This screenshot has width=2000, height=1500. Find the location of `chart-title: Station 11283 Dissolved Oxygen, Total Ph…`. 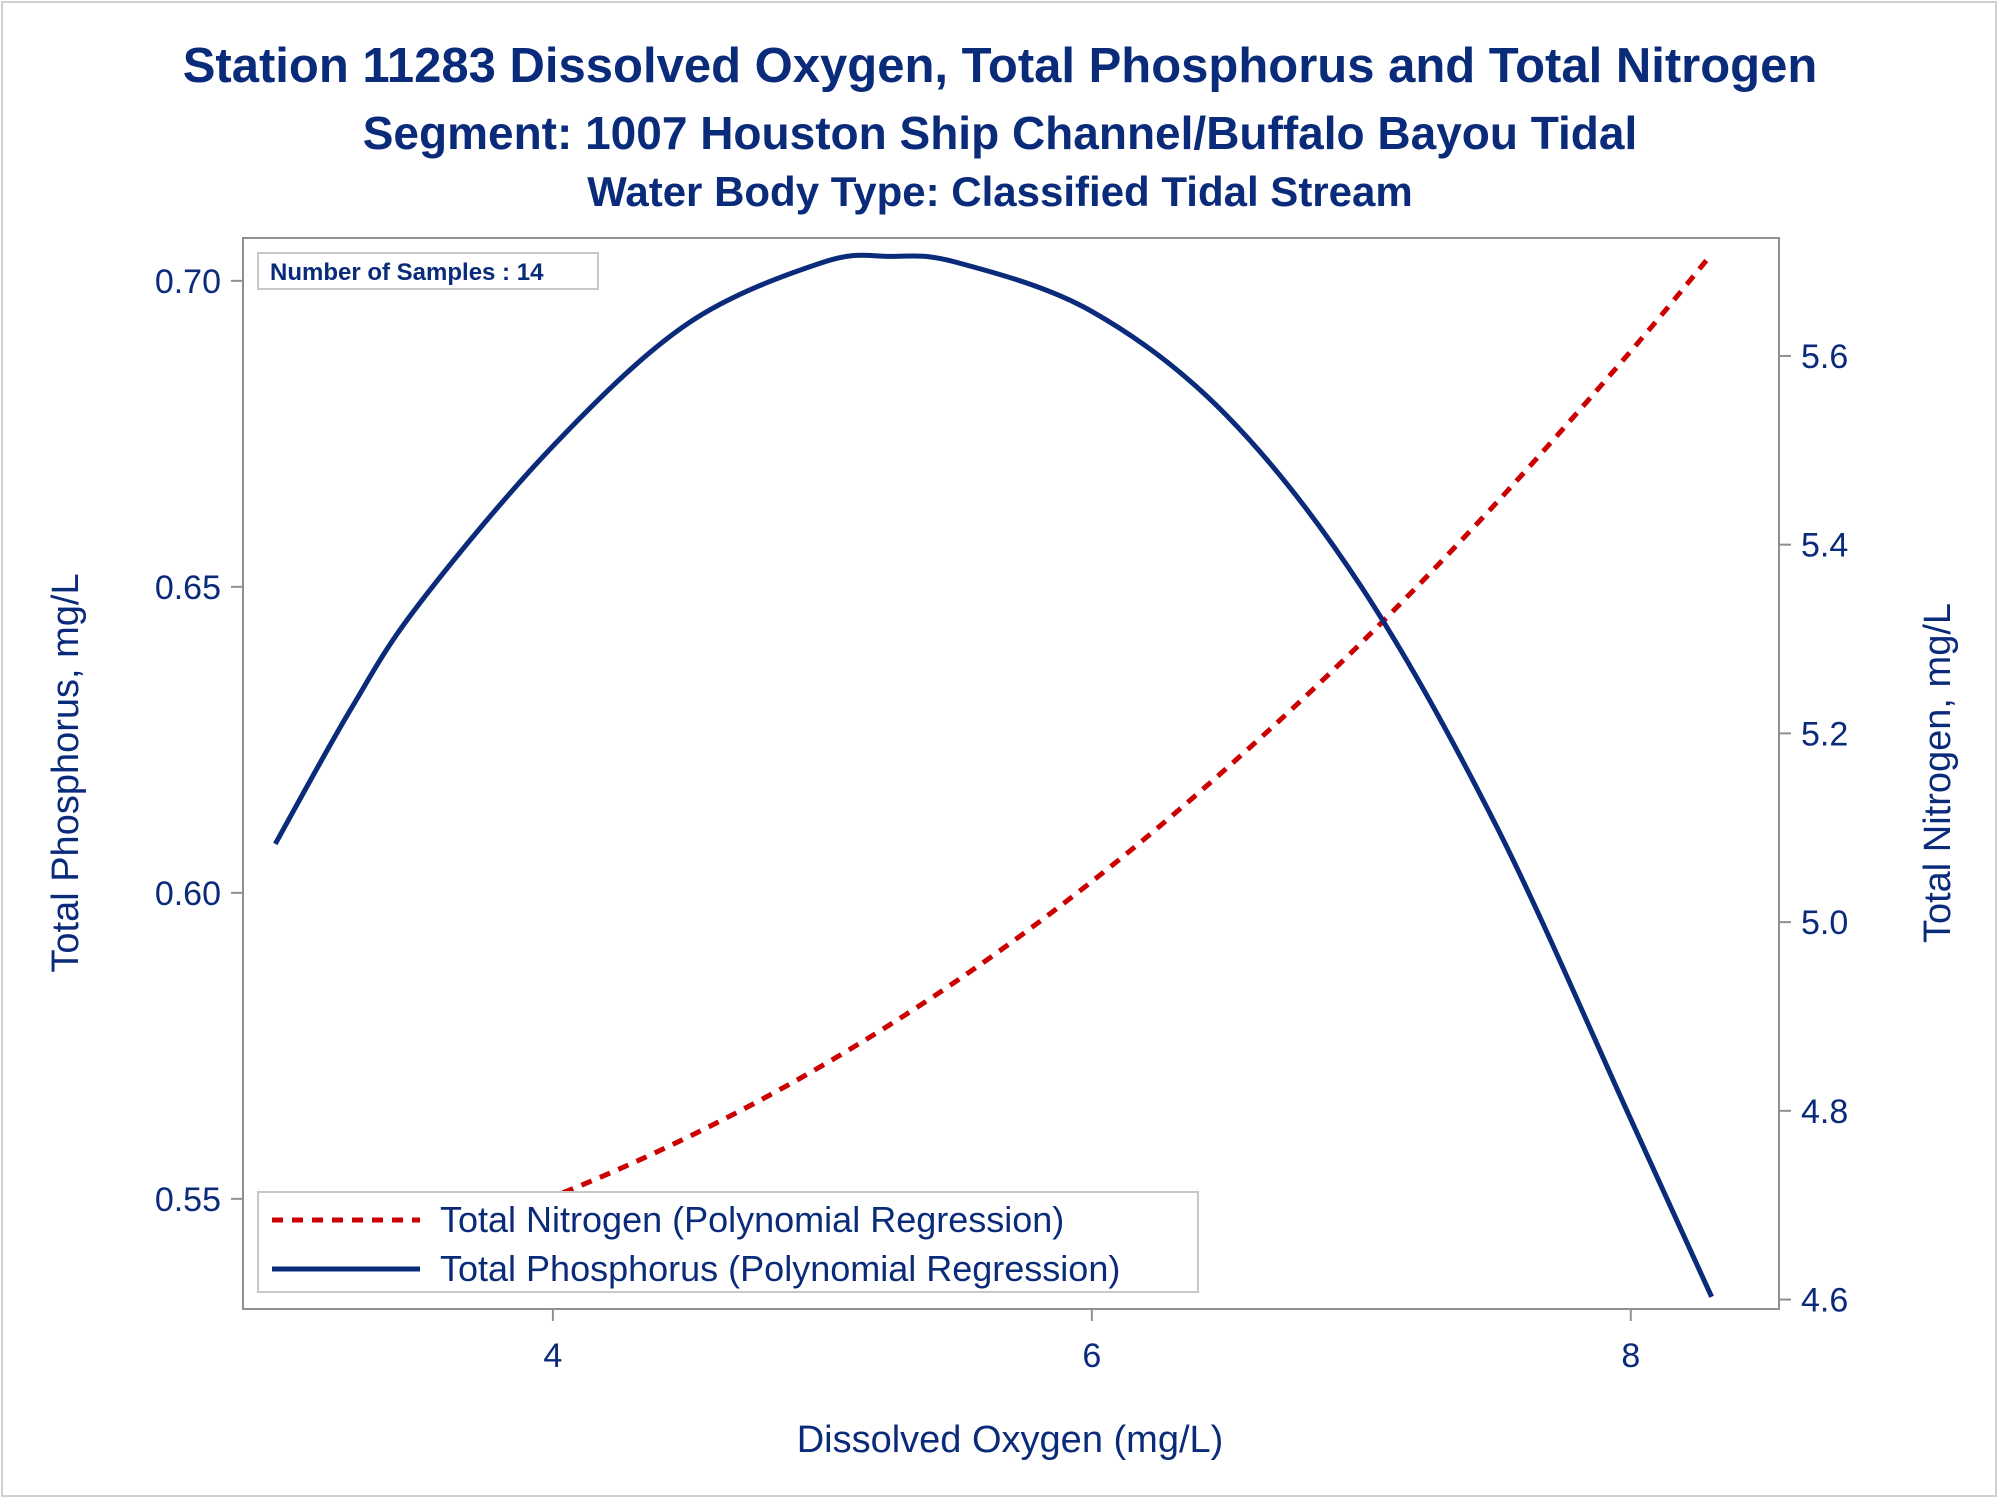

chart-title: Station 11283 Dissolved Oxygen, Total Ph… is located at coordinates (1000, 66).